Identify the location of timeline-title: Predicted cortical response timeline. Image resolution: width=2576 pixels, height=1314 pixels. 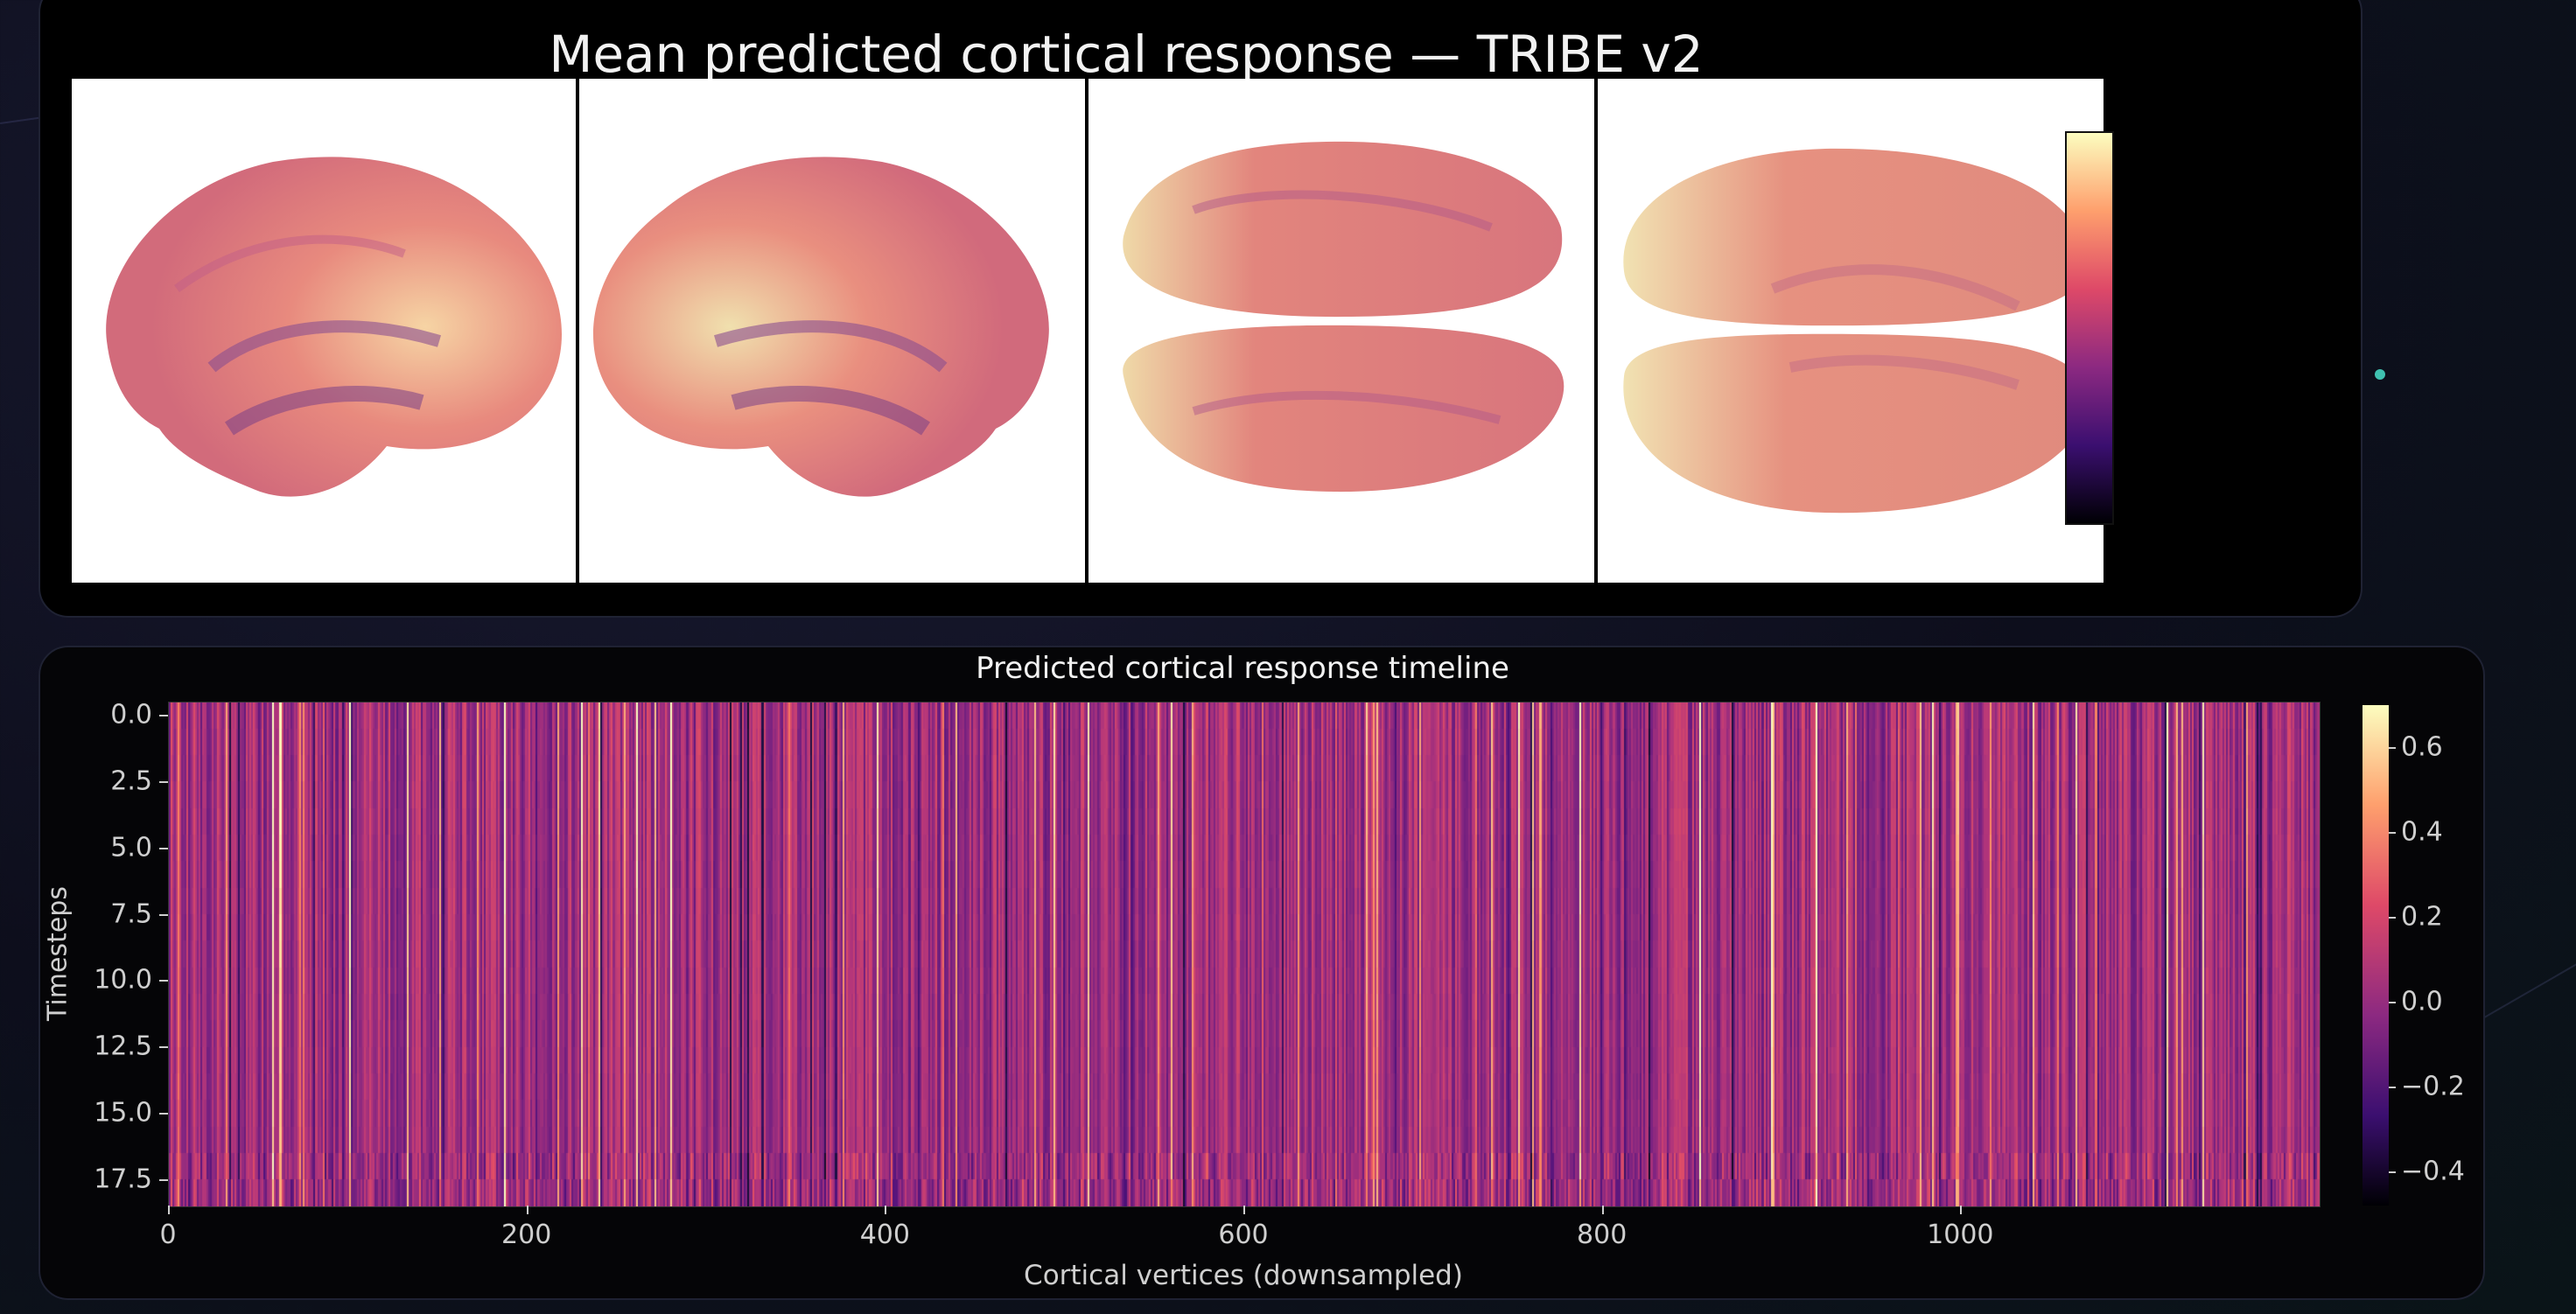
(1242, 668).